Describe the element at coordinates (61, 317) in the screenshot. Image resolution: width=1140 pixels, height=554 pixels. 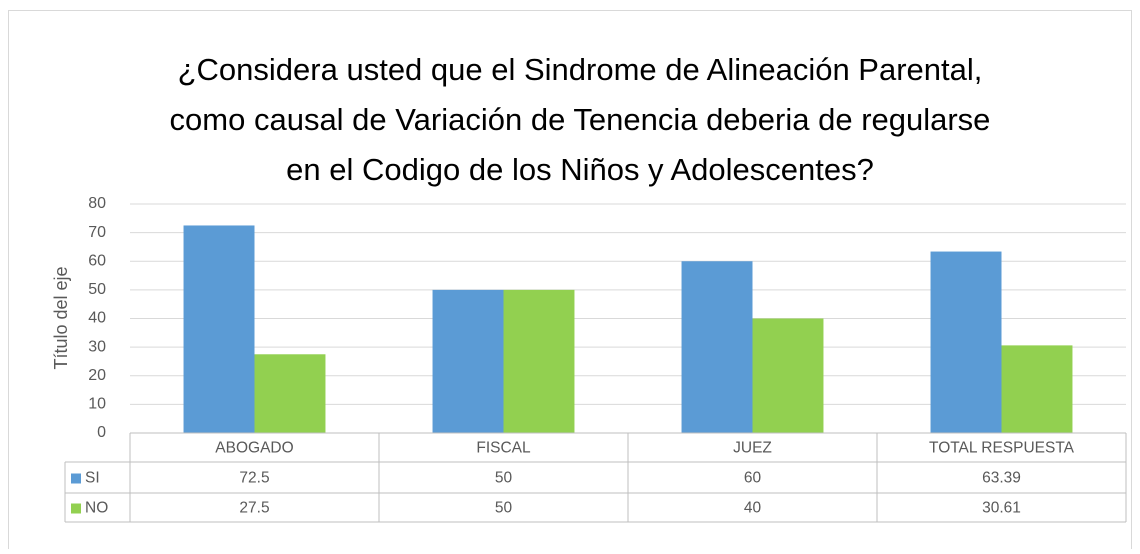
I see `y-axis-label: Título del eje` at that location.